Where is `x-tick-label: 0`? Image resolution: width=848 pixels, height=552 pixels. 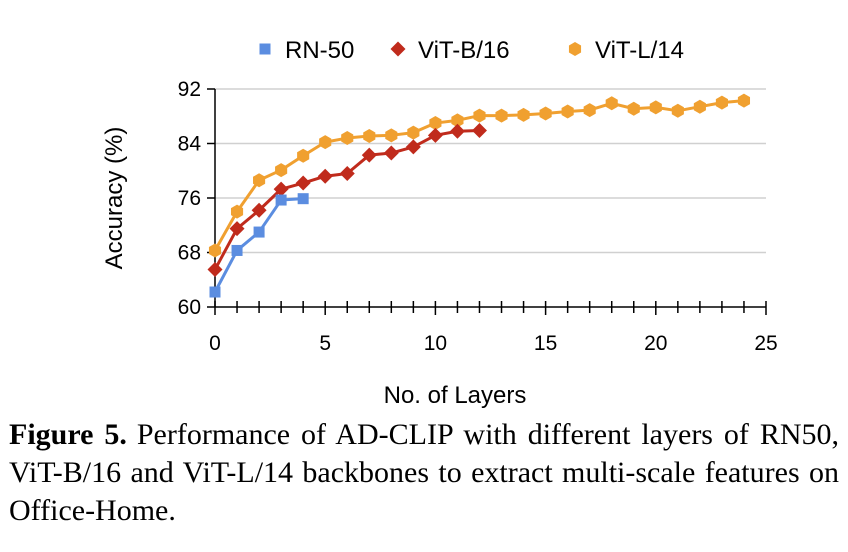
x-tick-label: 0 is located at coordinates (215, 343).